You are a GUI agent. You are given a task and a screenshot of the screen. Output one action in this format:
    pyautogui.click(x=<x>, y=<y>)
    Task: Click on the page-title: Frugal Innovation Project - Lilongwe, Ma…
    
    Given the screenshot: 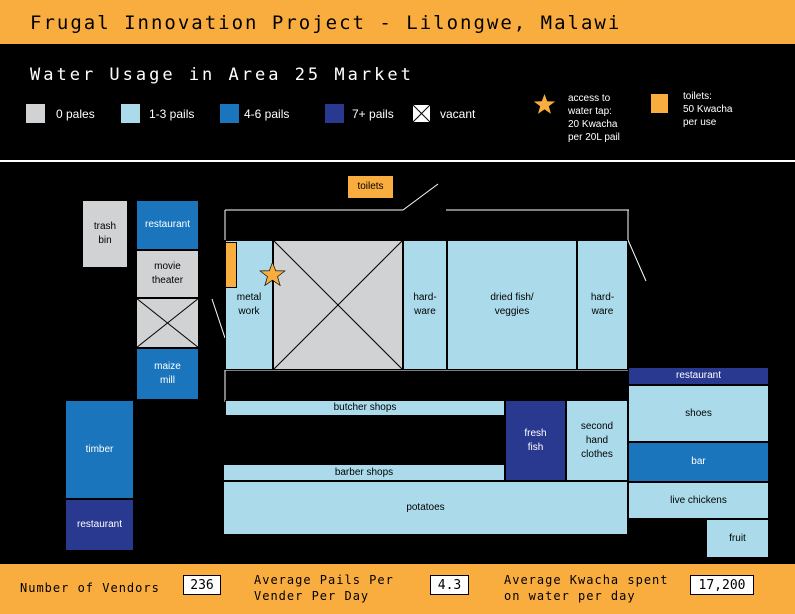 What is the action you would take?
    pyautogui.click(x=326, y=23)
    